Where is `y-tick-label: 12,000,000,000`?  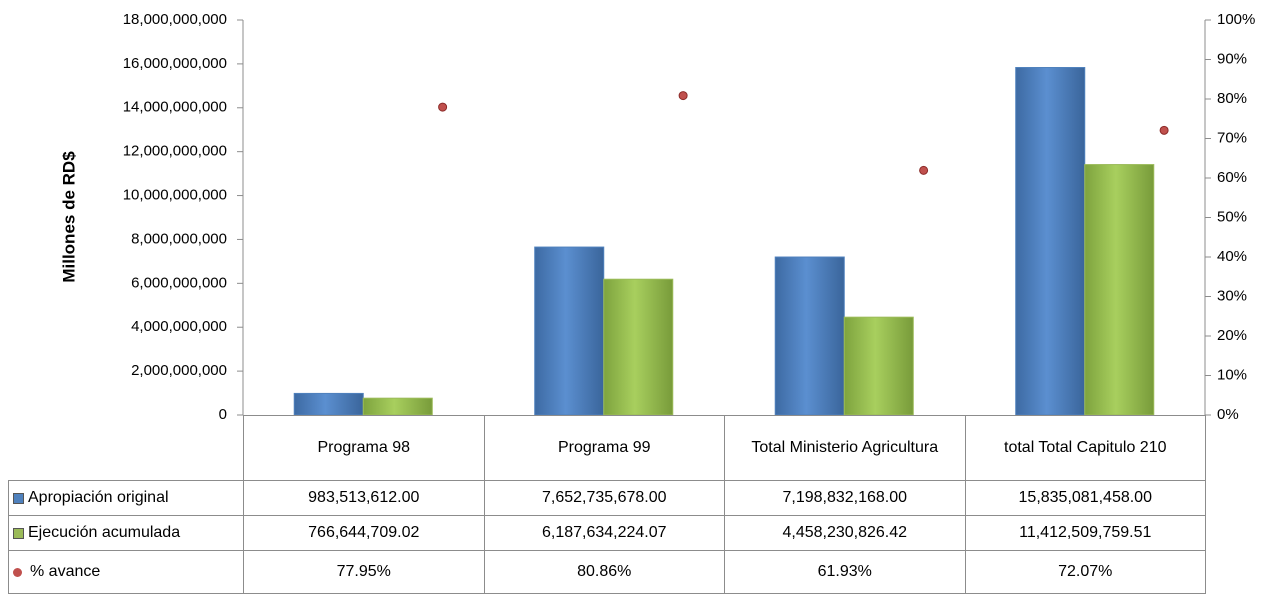
y-tick-label: 12,000,000,000 is located at coordinates (175, 151).